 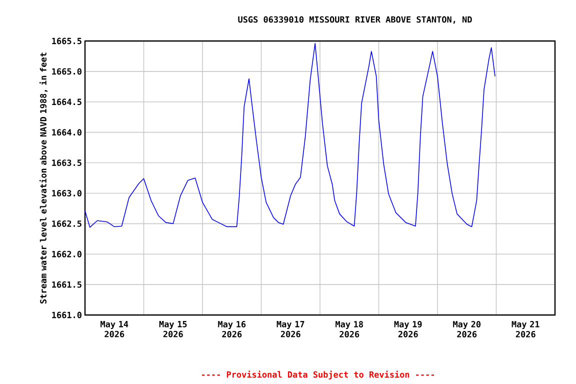 What do you see at coordinates (67, 223) in the screenshot?
I see `y-tick-label: 1662.5` at bounding box center [67, 223].